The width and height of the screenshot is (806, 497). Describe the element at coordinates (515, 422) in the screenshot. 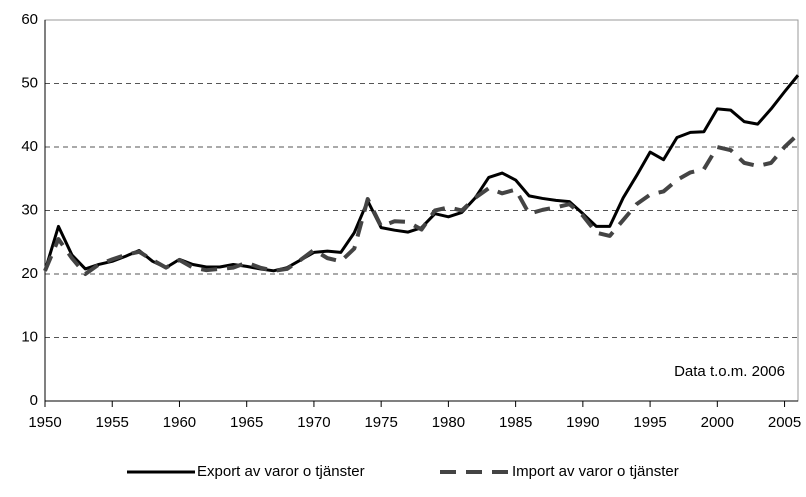

I see `x-tick-label: 1985` at that location.